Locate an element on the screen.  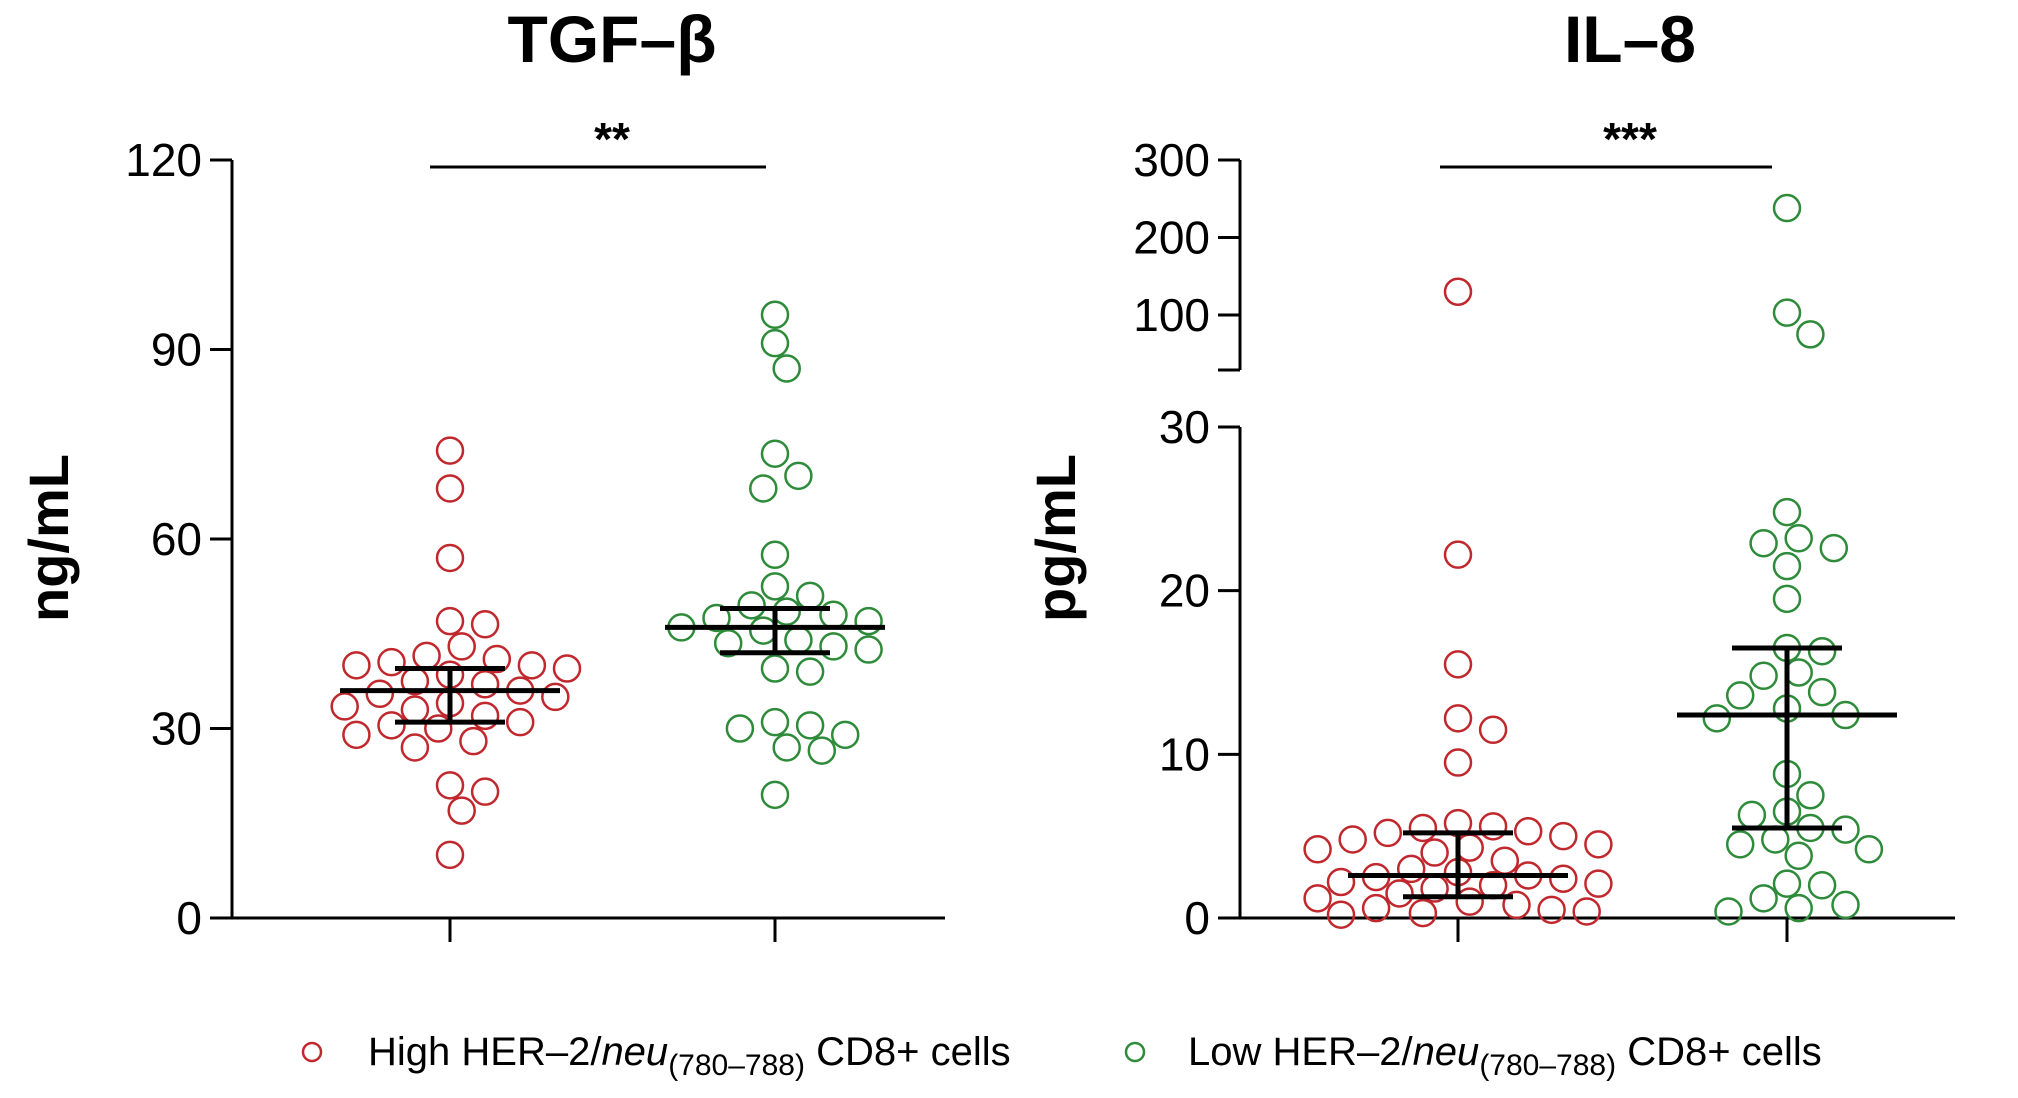
tgf-beta-significance: ** is located at coordinates (612, 139).